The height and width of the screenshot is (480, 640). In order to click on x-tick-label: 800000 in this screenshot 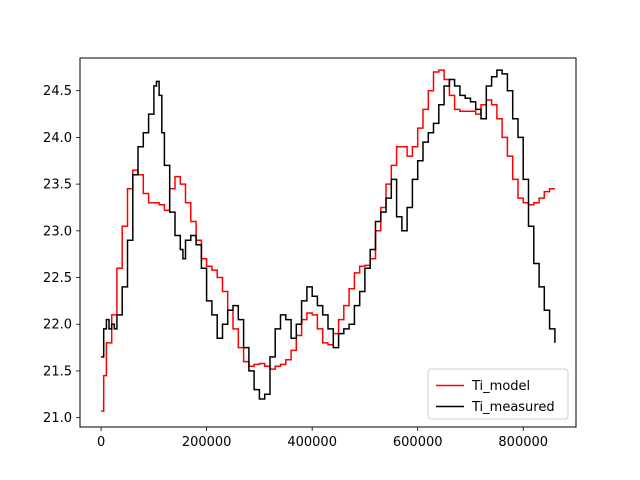, I will do `click(523, 442)`.